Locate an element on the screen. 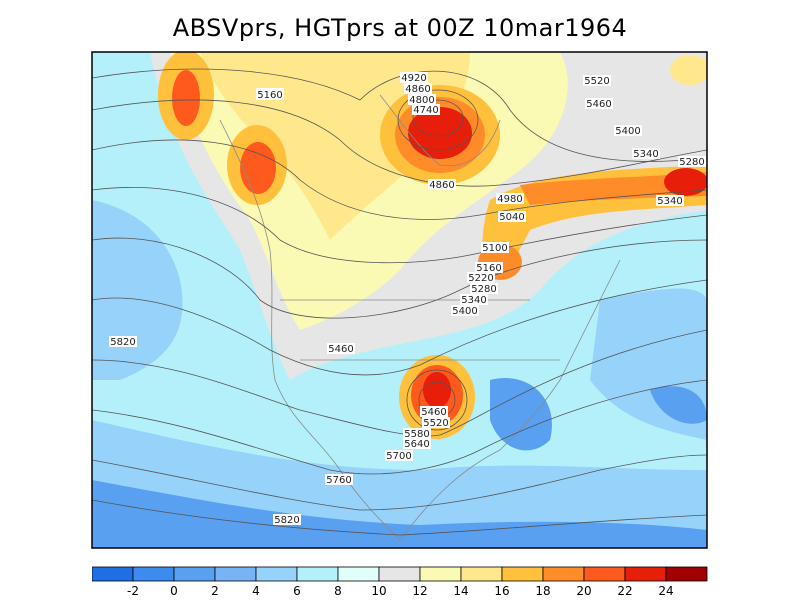 This screenshot has width=800, height=600. contour-label: 5640 is located at coordinates (417, 444).